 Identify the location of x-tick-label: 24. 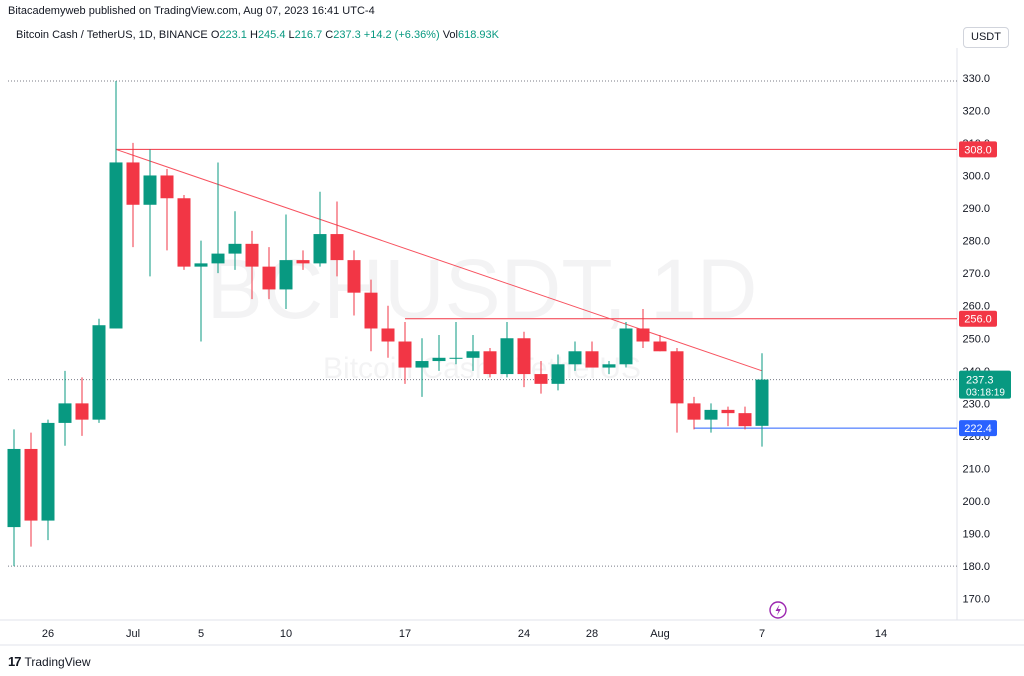
(524, 634).